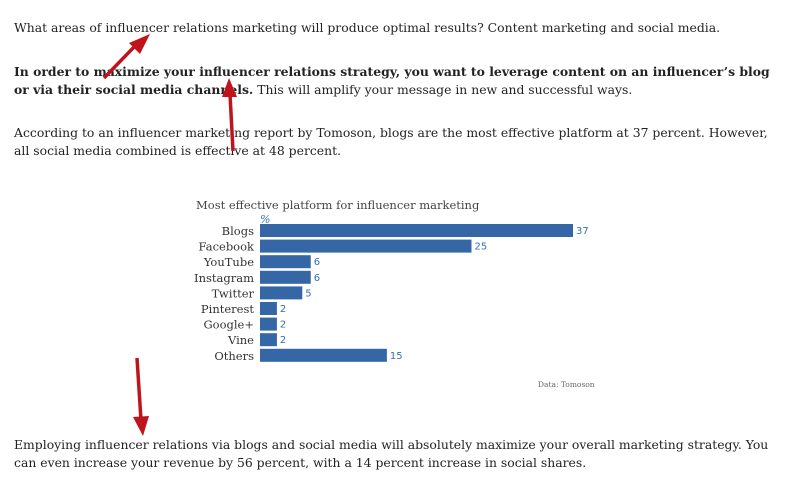 This screenshot has height=483, width=803. Describe the element at coordinates (228, 325) in the screenshot. I see `category-label: Google+` at that location.